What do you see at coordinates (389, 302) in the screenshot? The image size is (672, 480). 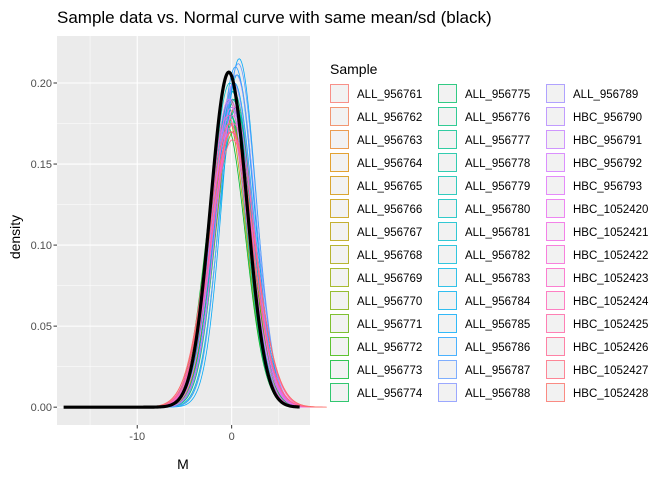 I see `legend-label: ALL_956770` at bounding box center [389, 302].